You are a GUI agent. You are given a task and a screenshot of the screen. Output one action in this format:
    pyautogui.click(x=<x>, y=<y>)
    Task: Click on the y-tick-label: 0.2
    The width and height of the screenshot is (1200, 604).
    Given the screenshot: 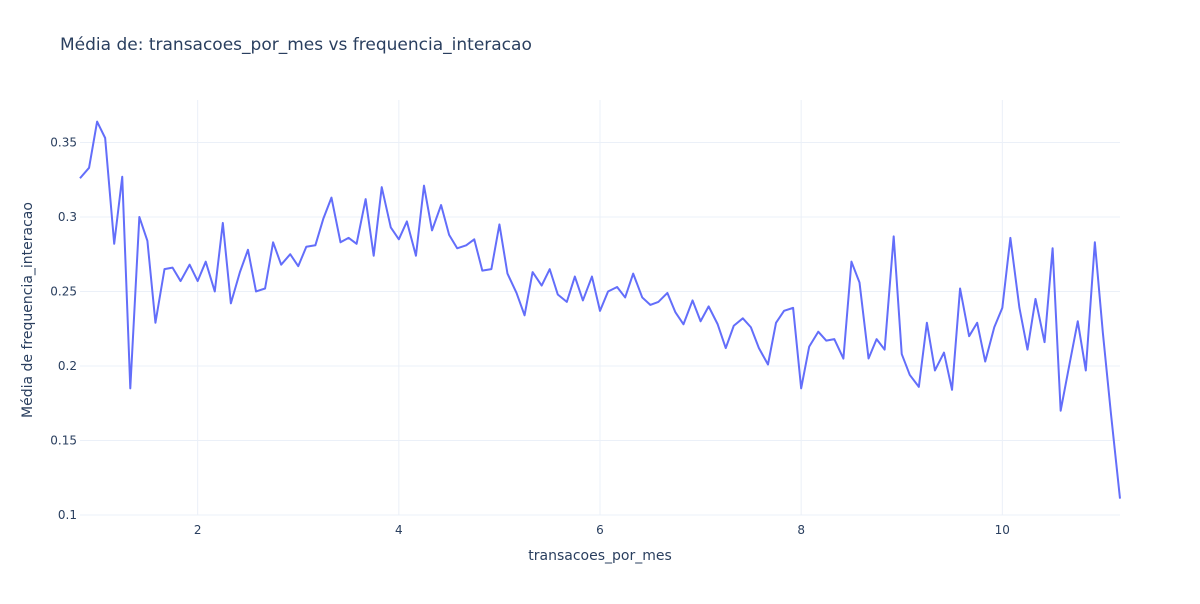 What is the action you would take?
    pyautogui.click(x=67, y=366)
    